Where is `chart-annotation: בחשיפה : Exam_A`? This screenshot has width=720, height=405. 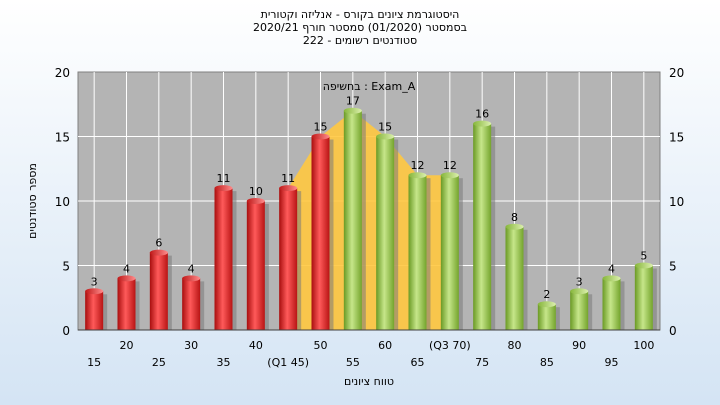
chart-annotation: בחשיפה : Exam_A is located at coordinates (369, 86).